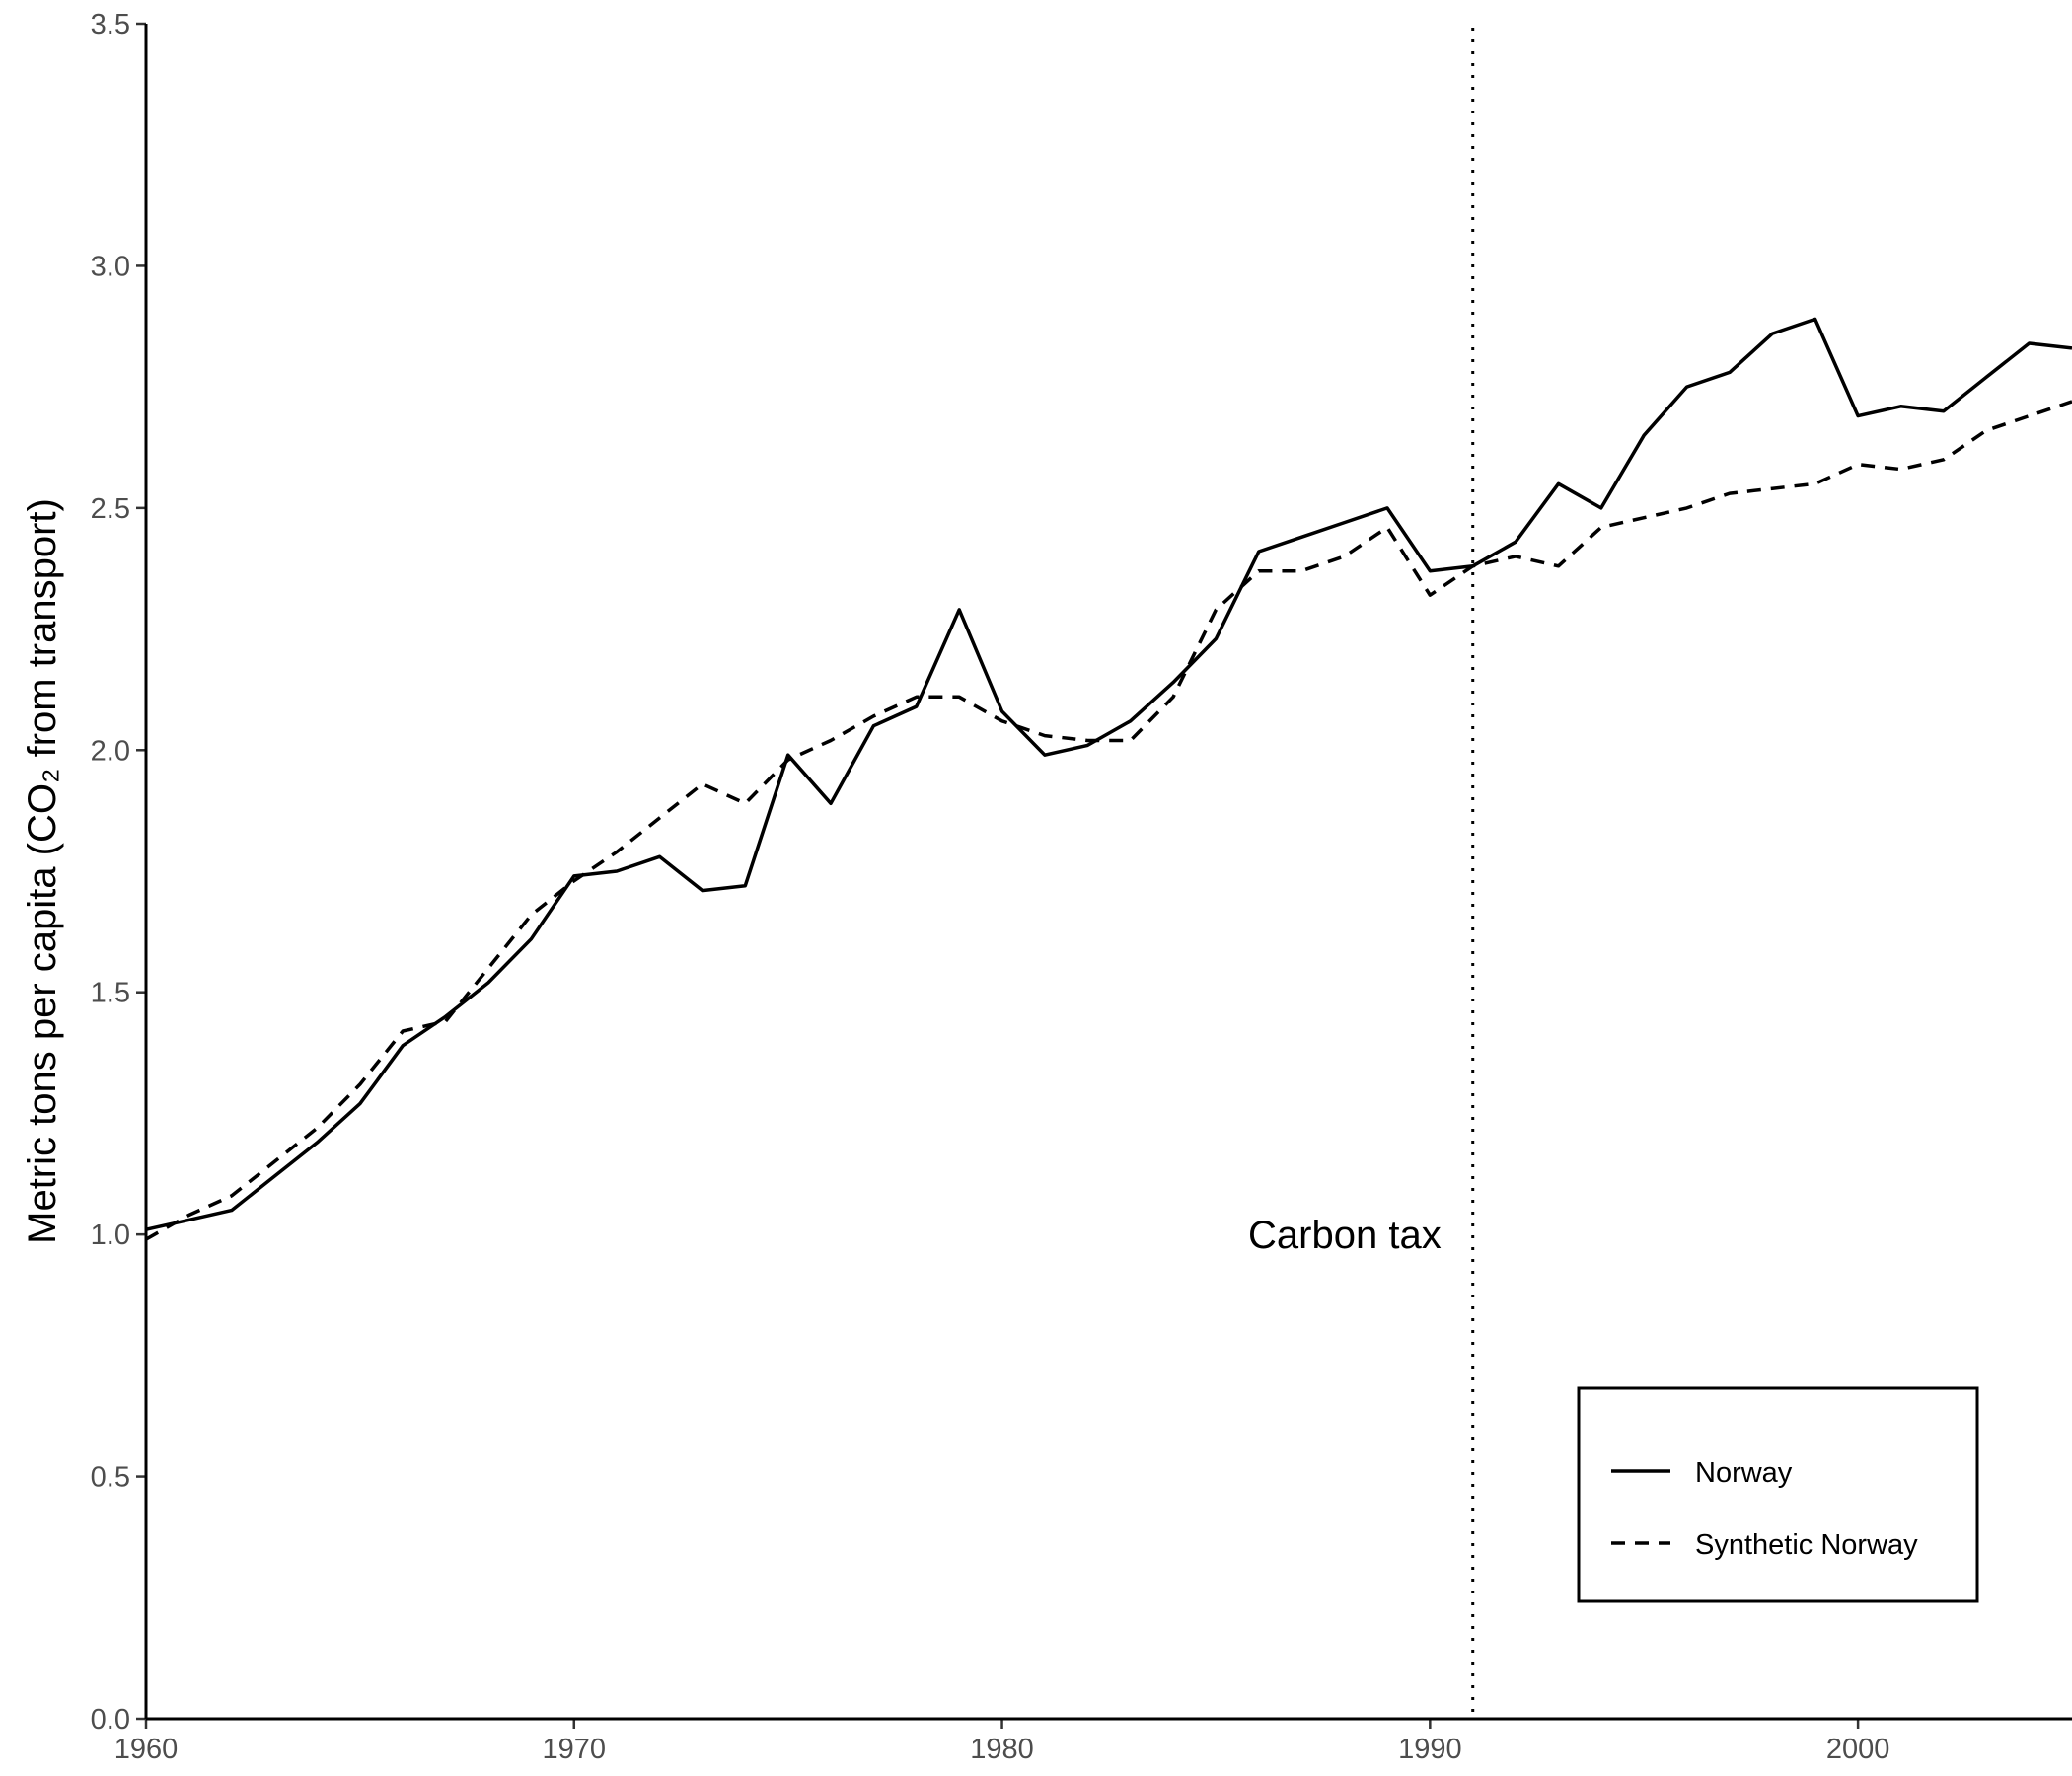  Describe the element at coordinates (1858, 1750) in the screenshot. I see `x-tick-label: 2000` at that location.